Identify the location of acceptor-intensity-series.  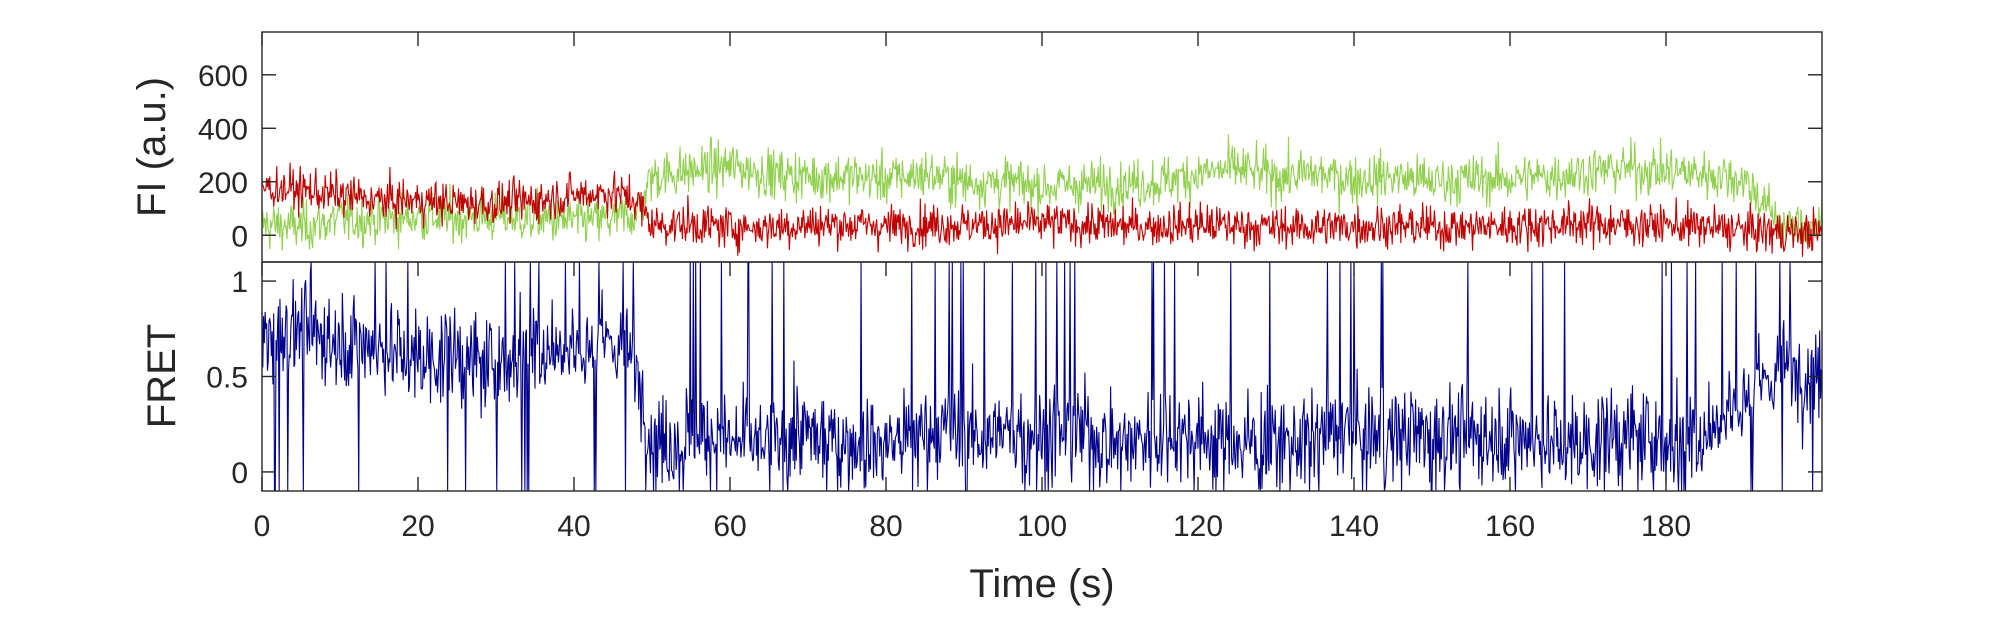
(1042, 209).